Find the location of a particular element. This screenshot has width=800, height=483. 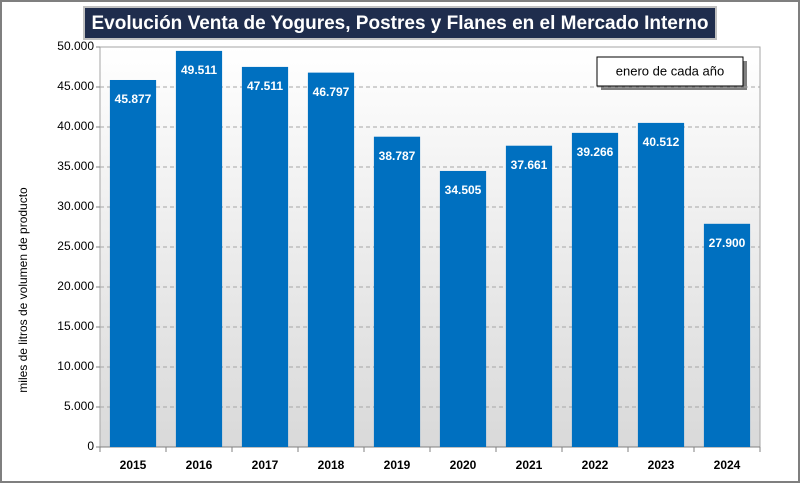

value-label: 45.877 is located at coordinates (133, 99).